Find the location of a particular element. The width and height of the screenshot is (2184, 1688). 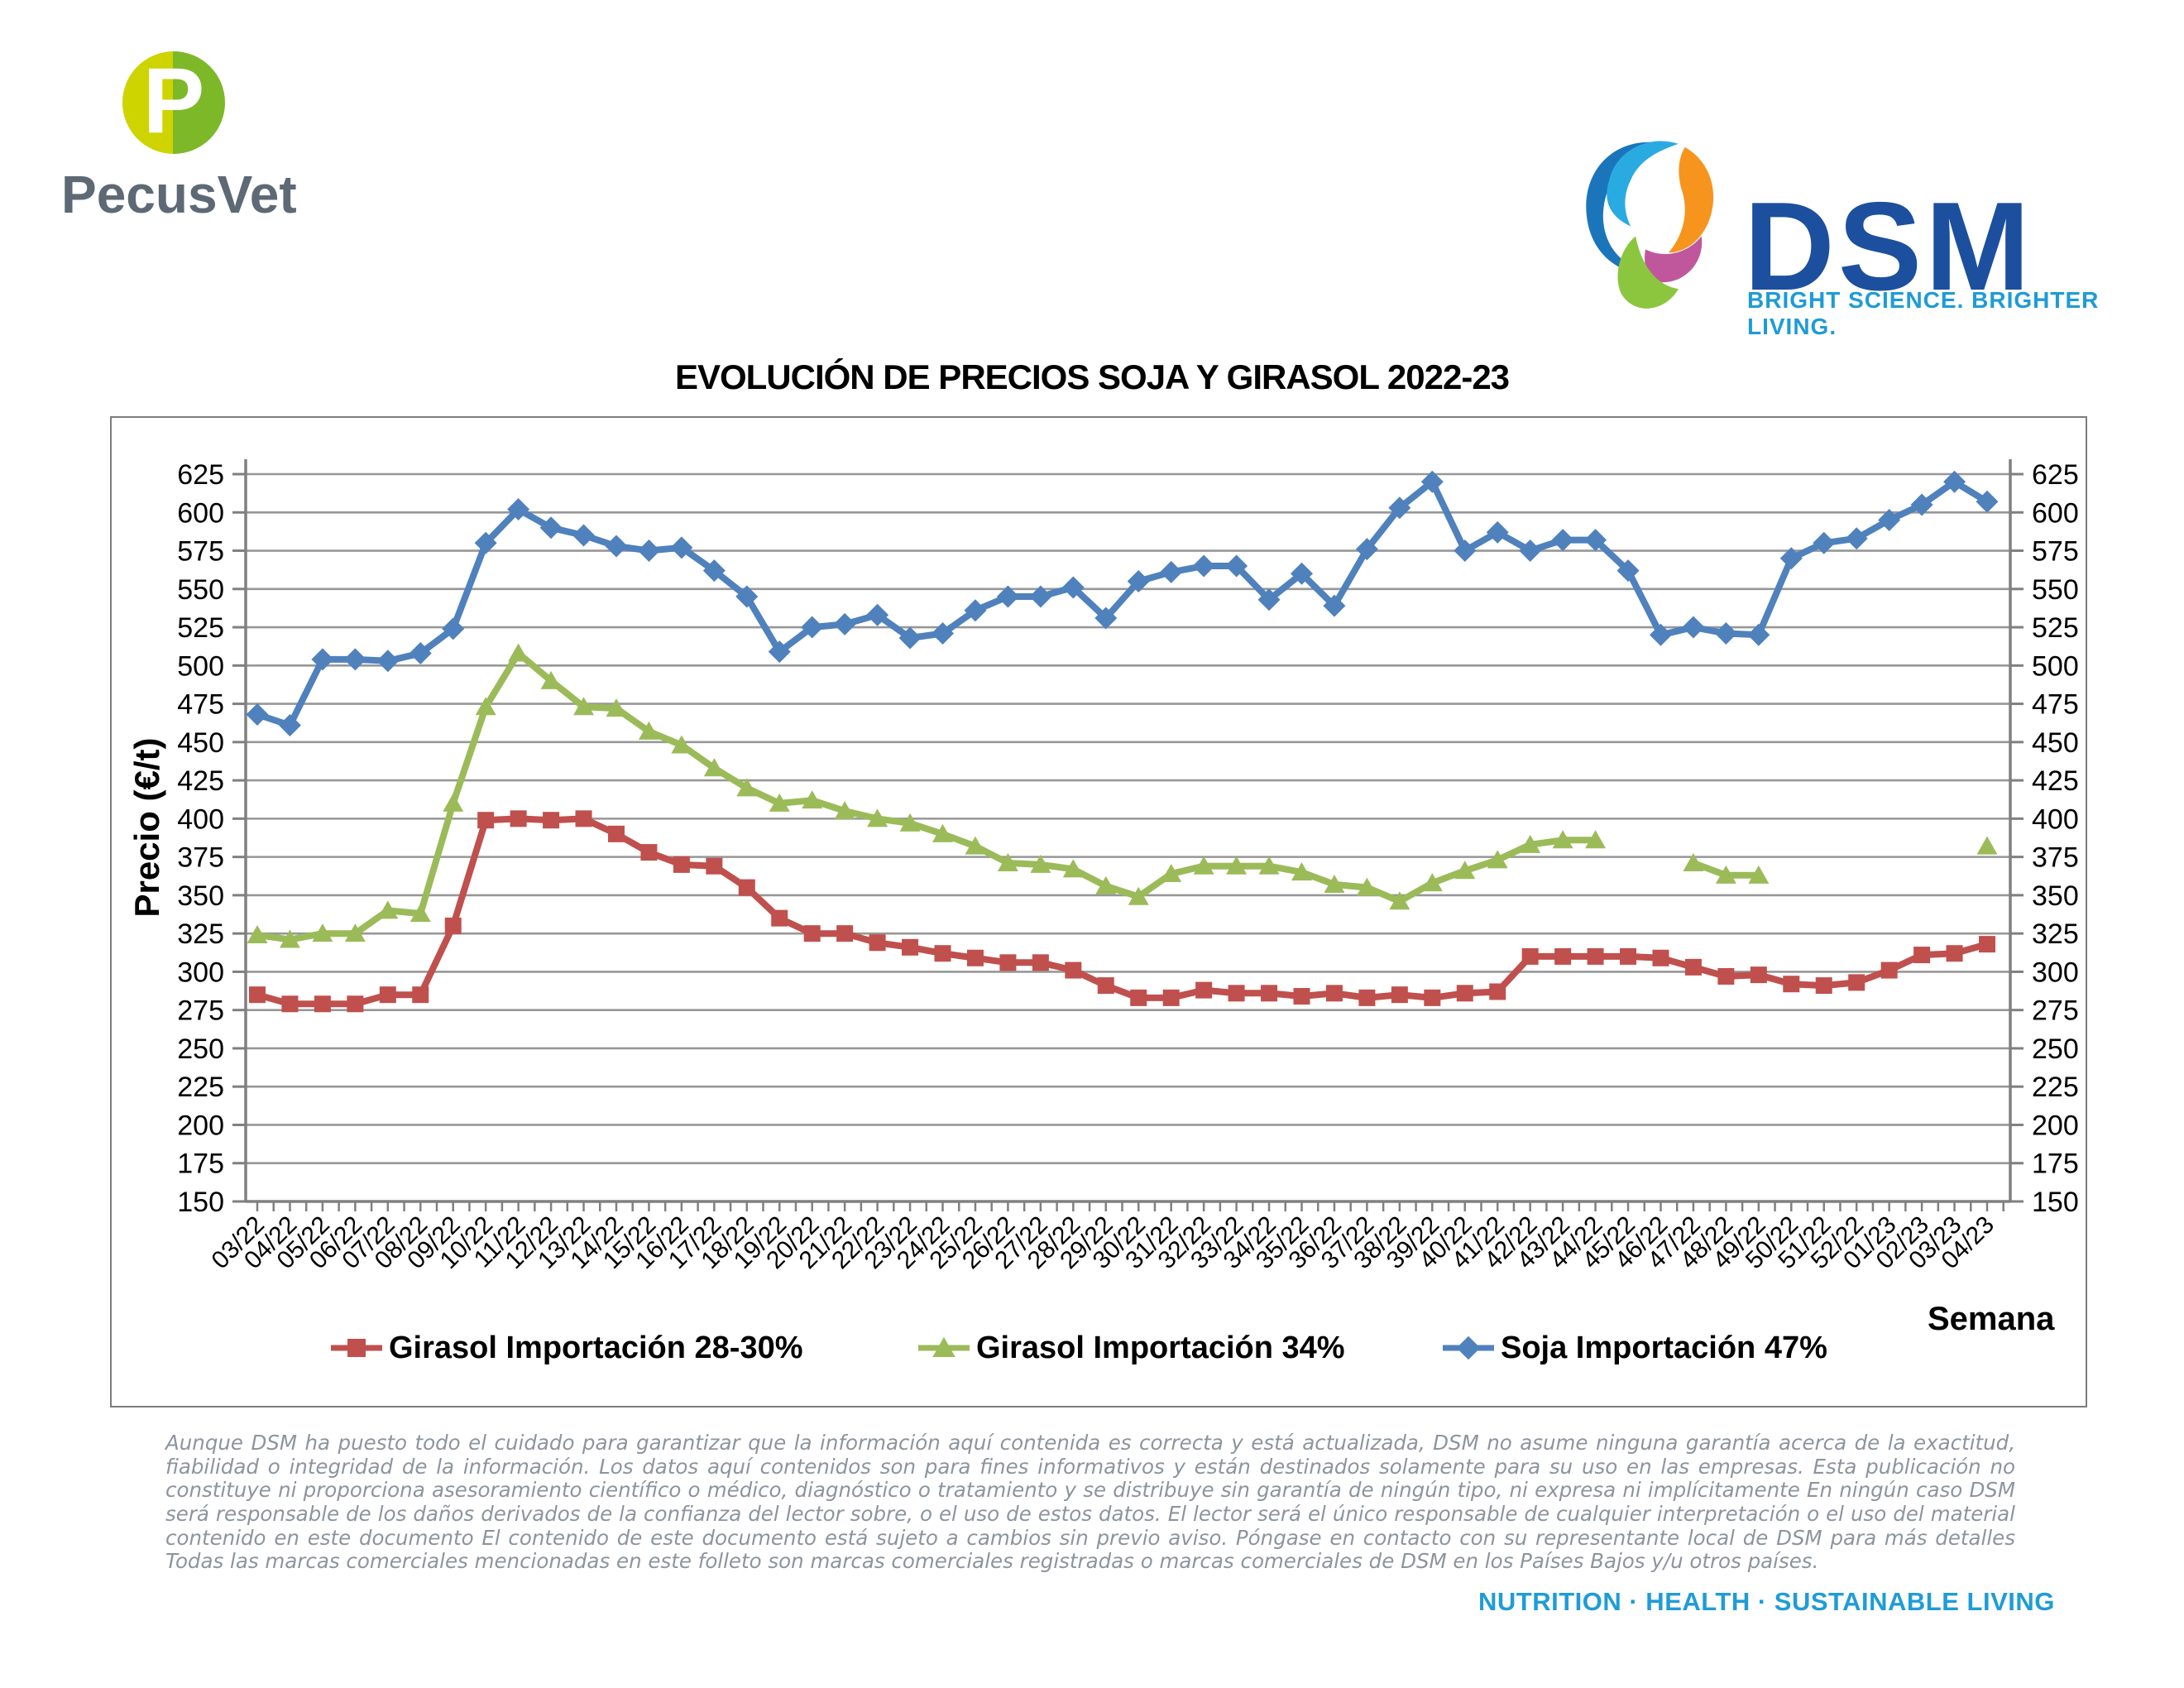

pecusvet-monogram: P is located at coordinates (173, 100).